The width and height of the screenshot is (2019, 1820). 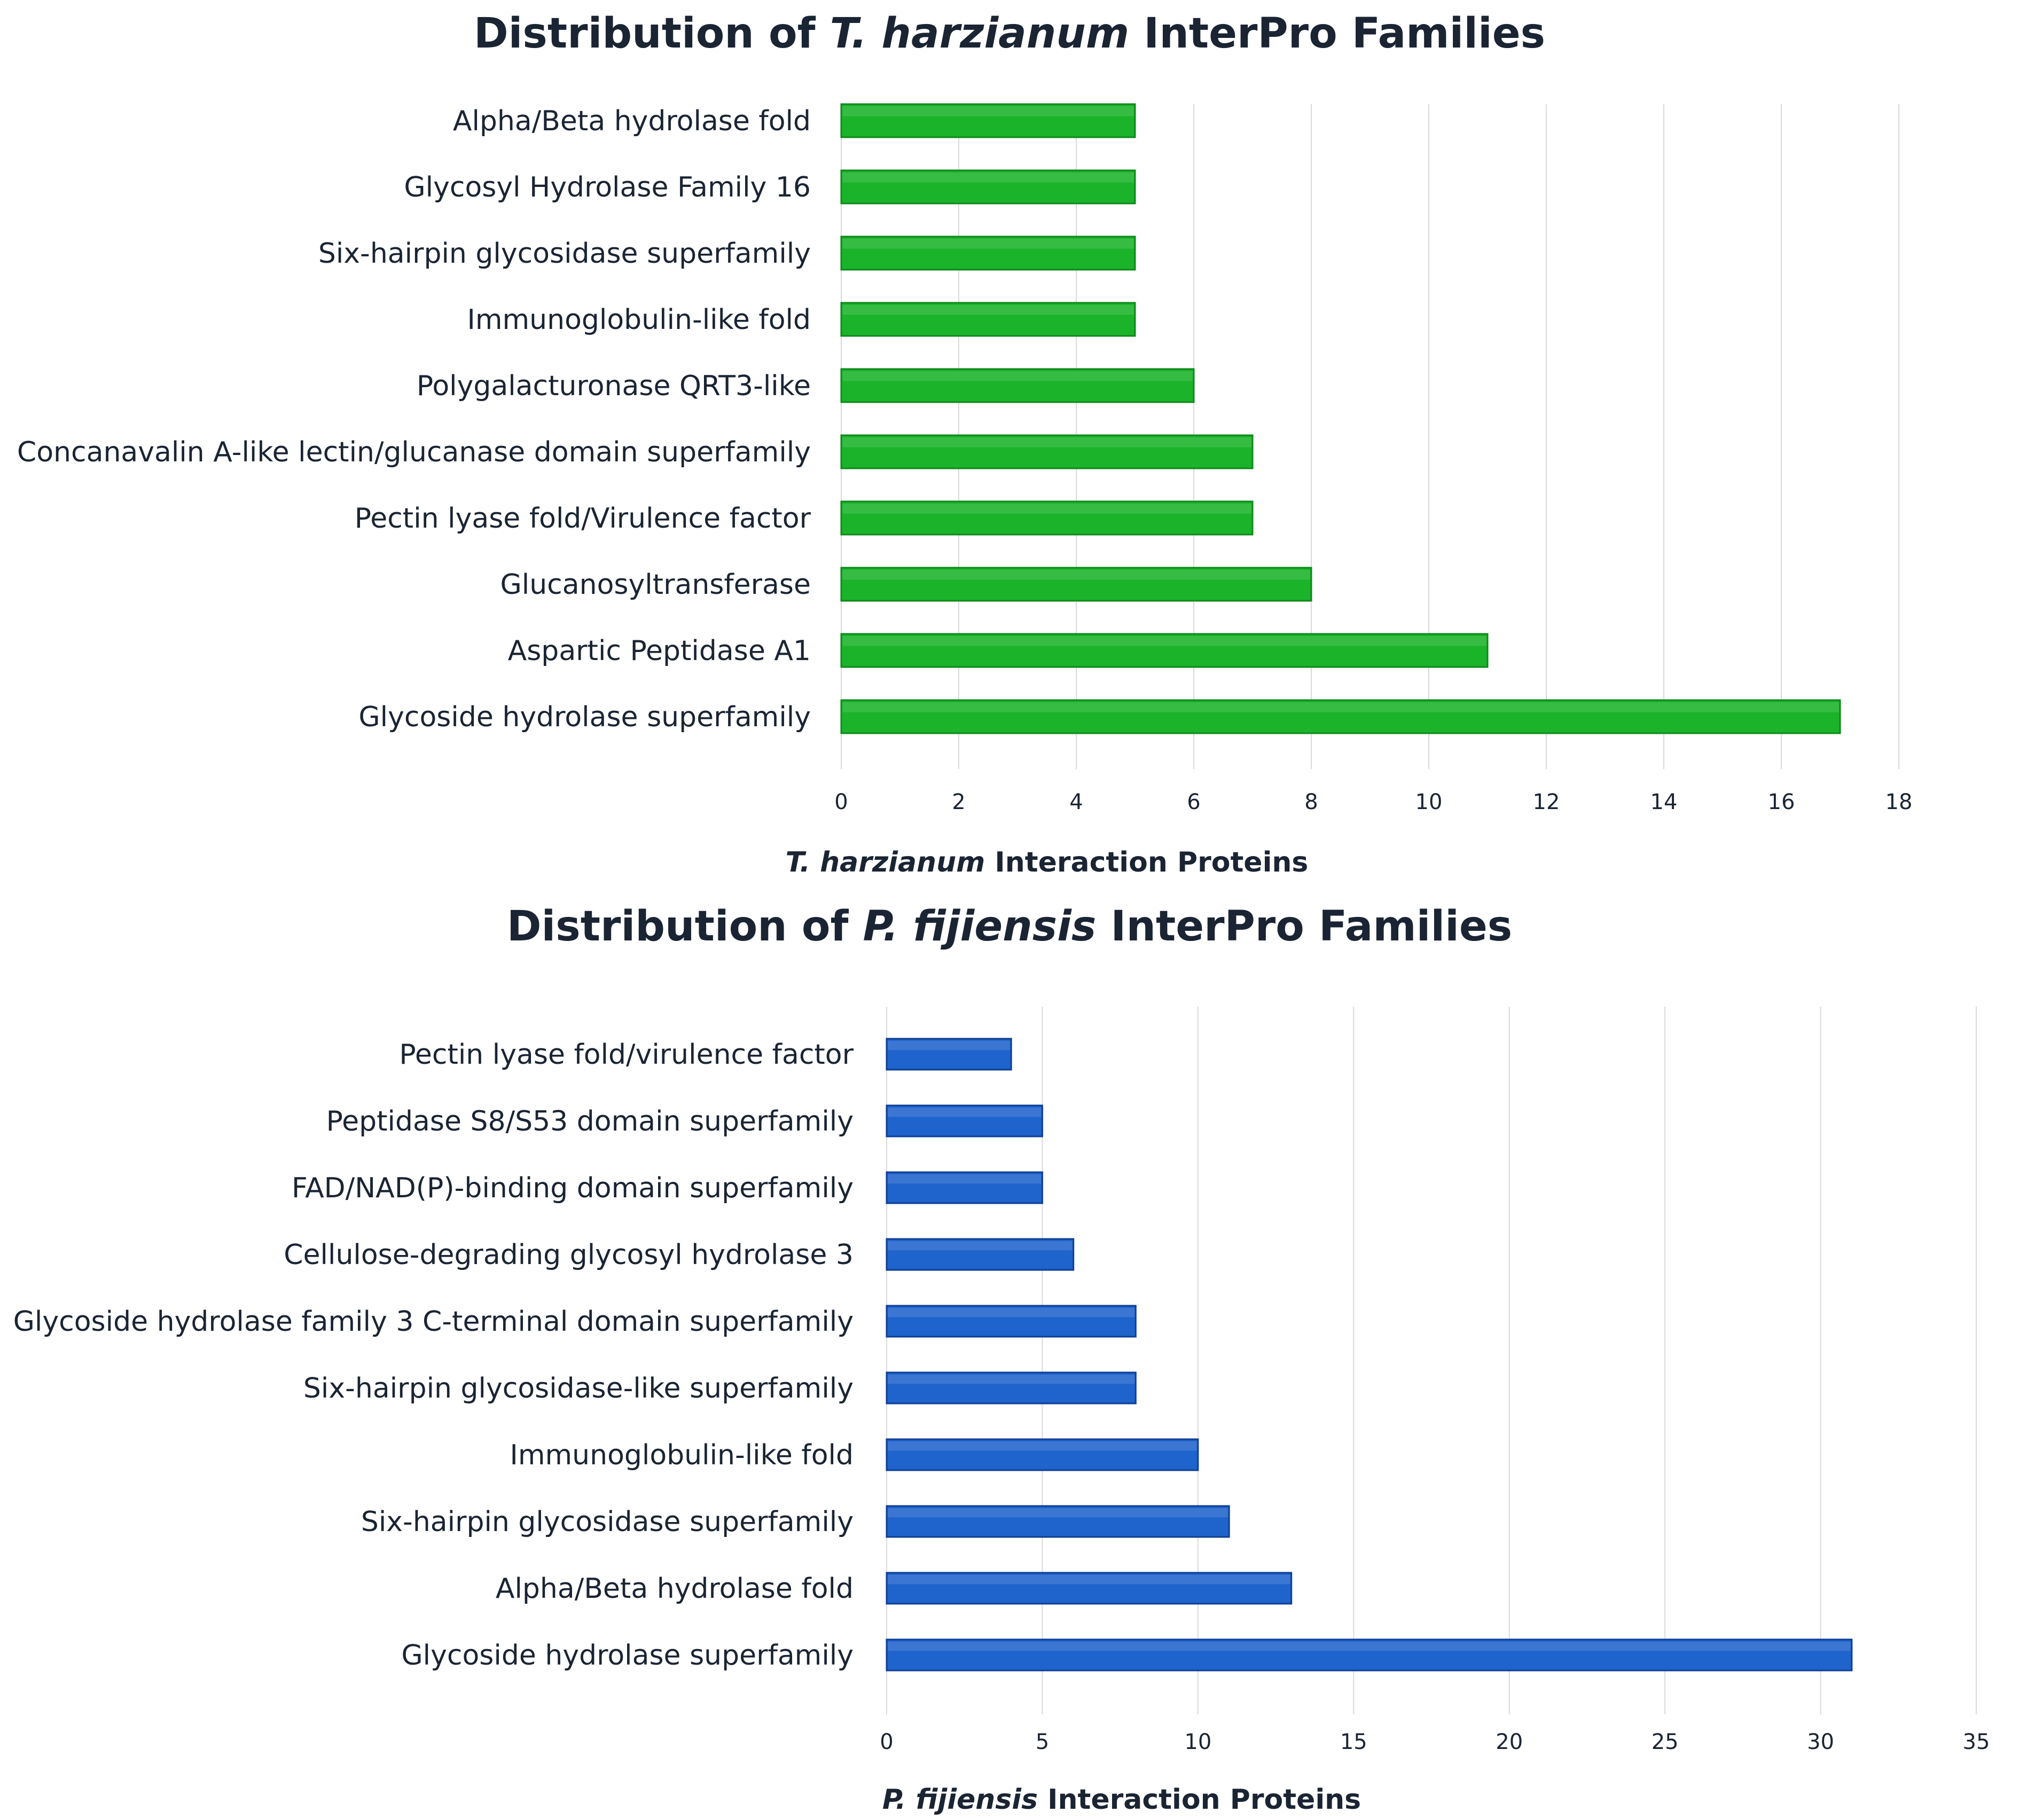 What do you see at coordinates (1121, 1800) in the screenshot?
I see `x-axis-label: P. fijiensis Interaction Proteins` at bounding box center [1121, 1800].